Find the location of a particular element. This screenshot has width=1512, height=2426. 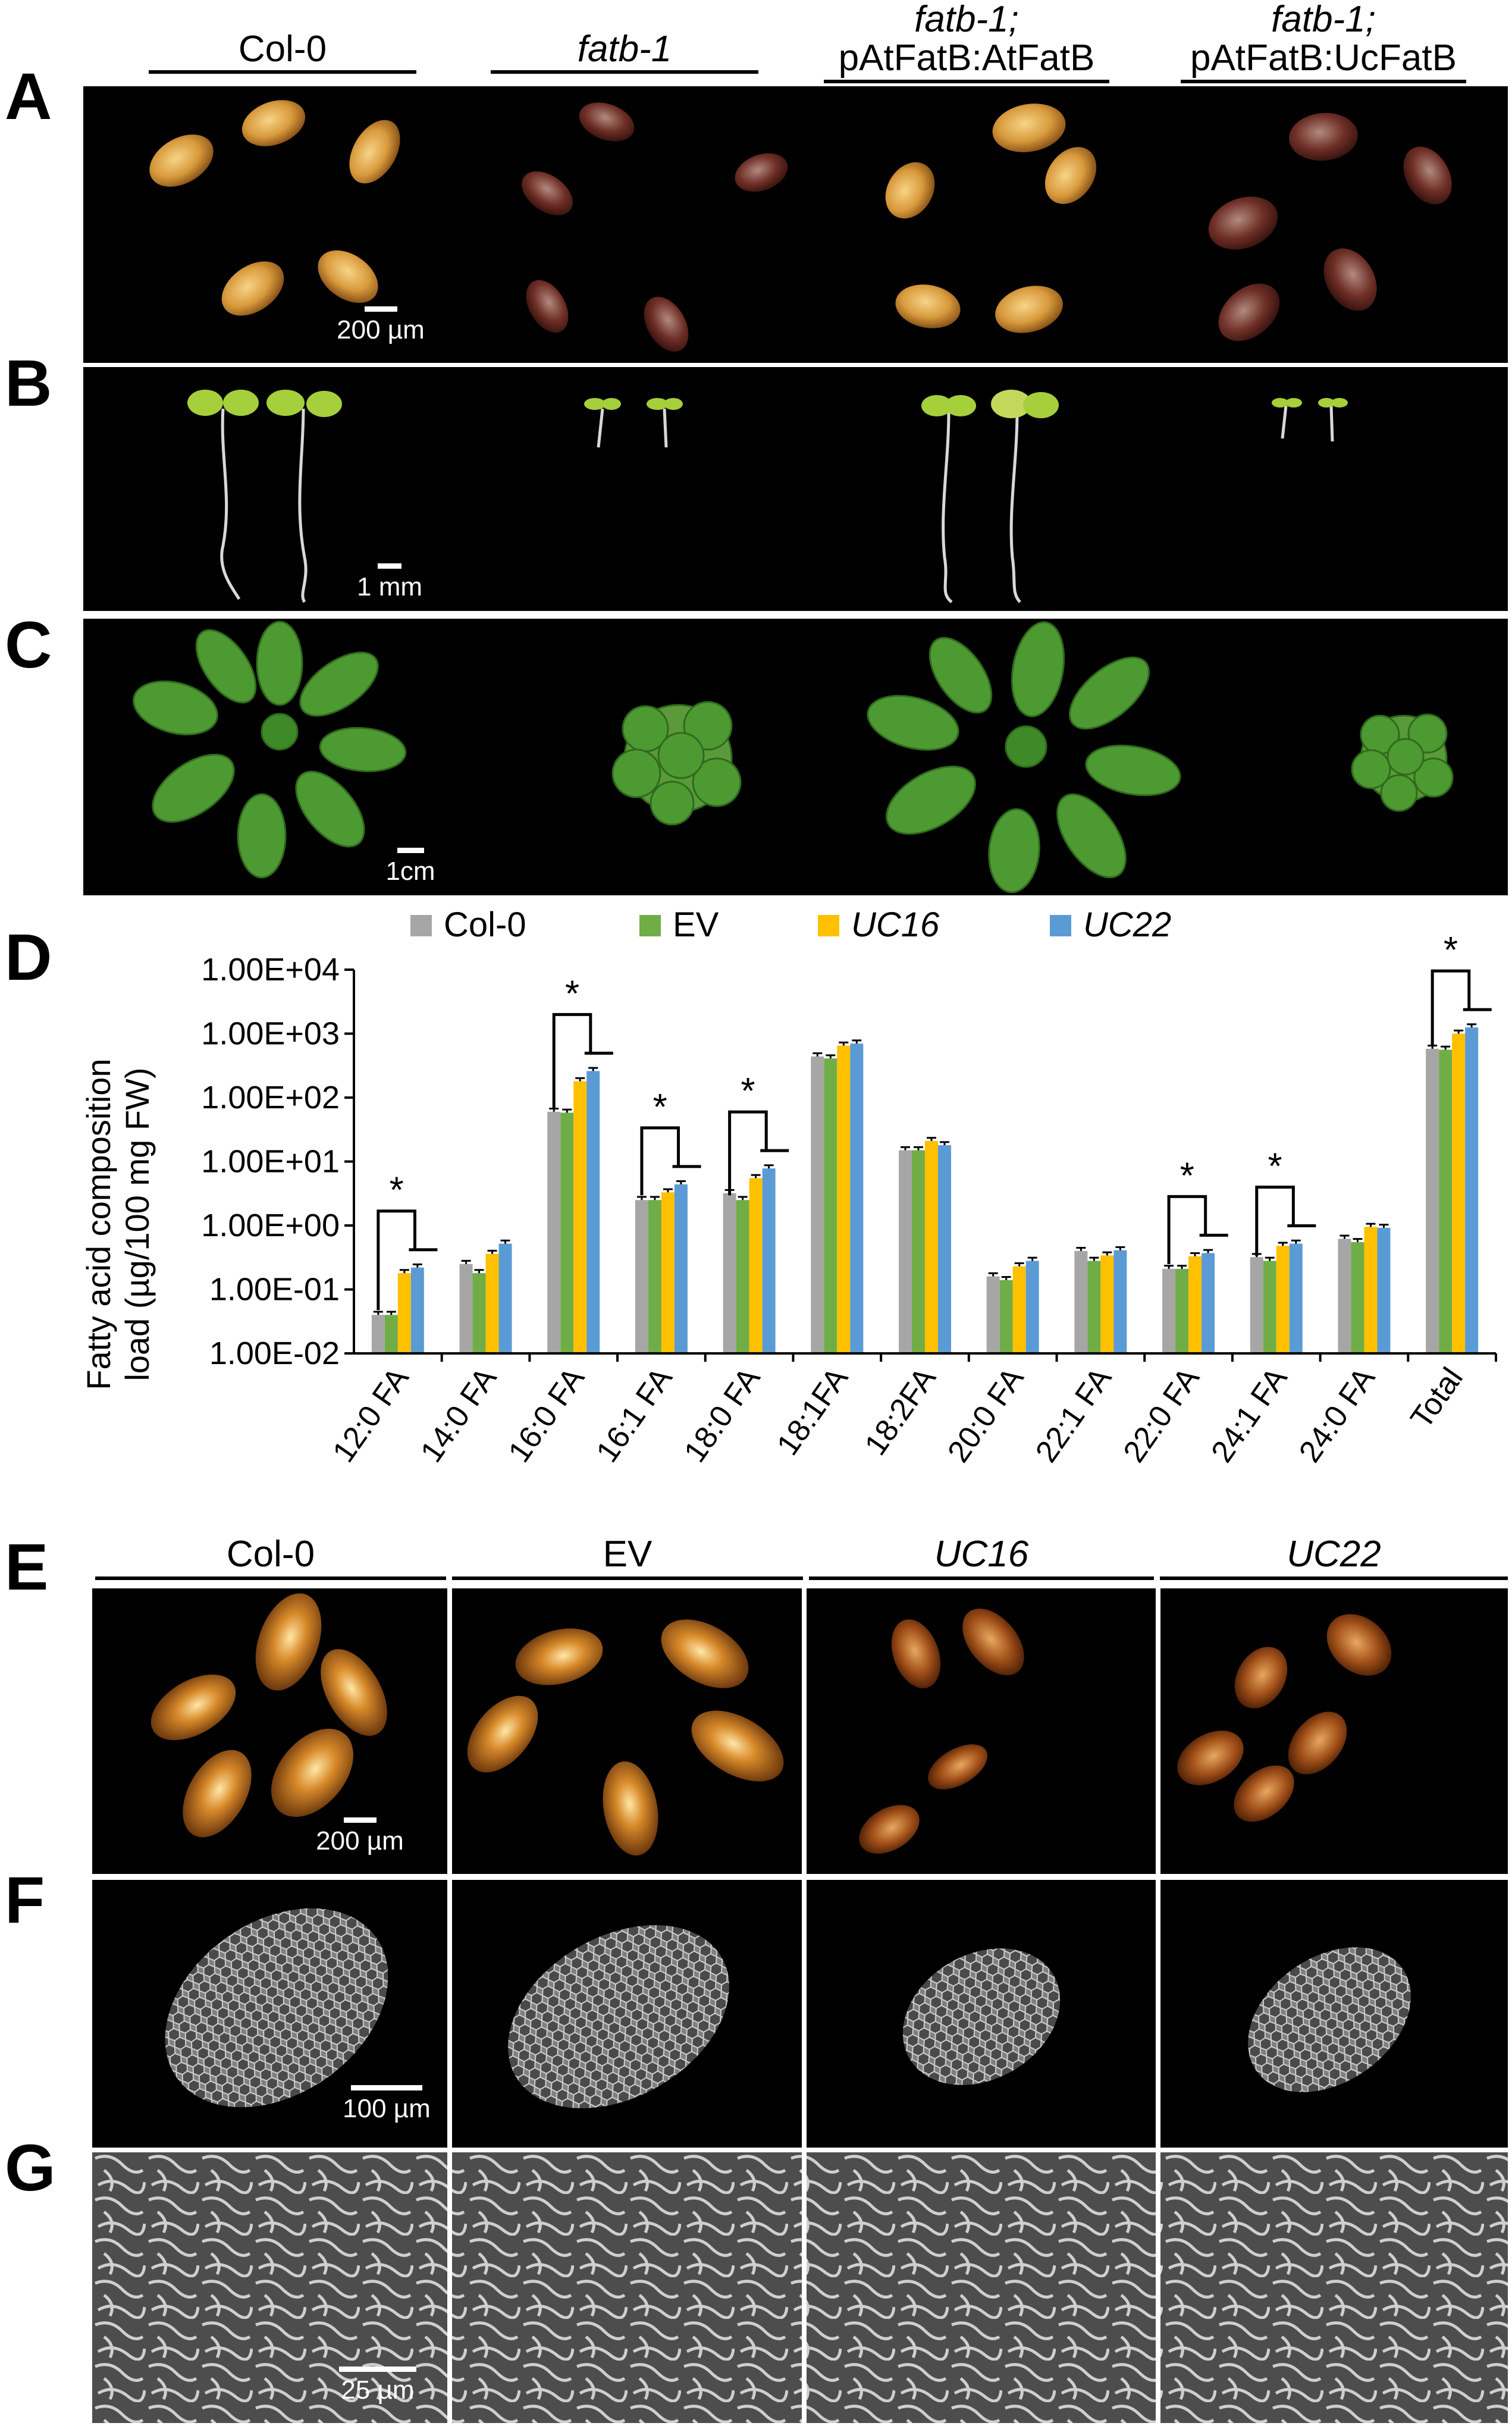

scale-bar-c: 1cm is located at coordinates (411, 867).